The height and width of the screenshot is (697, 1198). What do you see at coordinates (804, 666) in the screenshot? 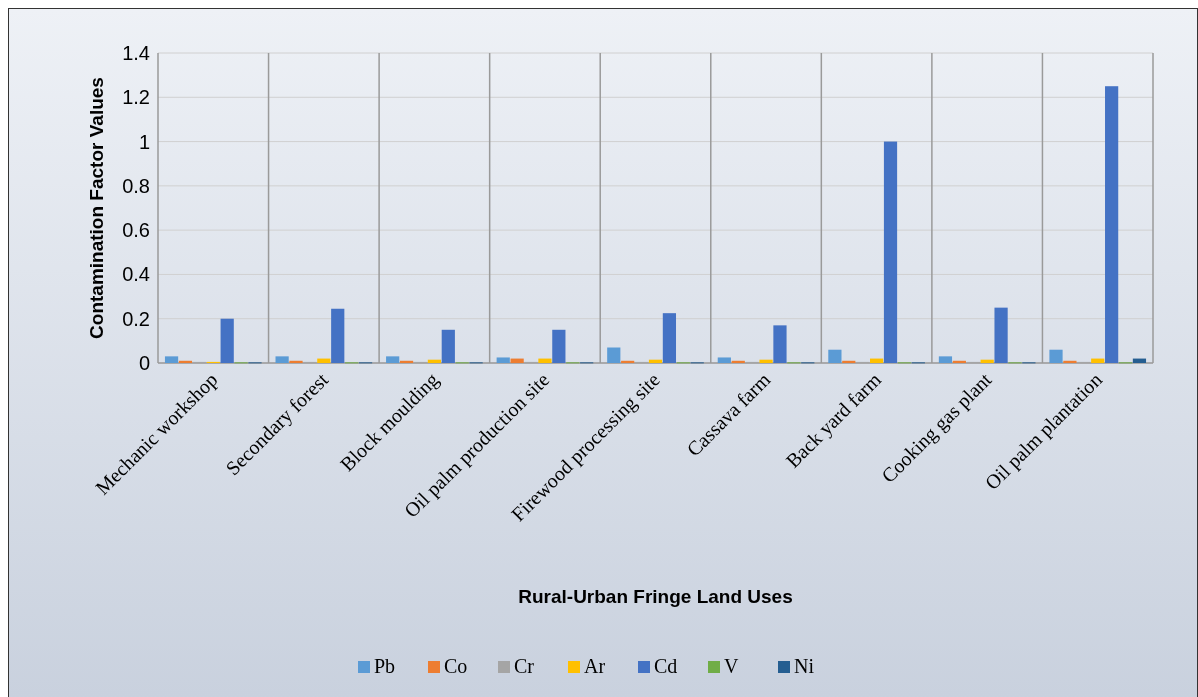
I see `legend-label: Ni` at bounding box center [804, 666].